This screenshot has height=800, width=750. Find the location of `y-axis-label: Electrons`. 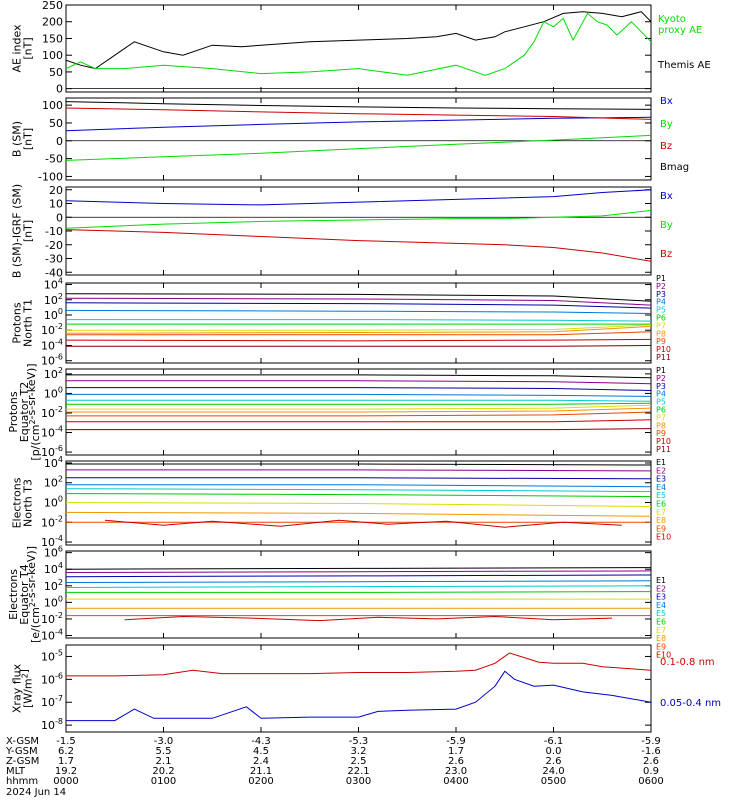

y-axis-label: Electrons is located at coordinates (17, 502).